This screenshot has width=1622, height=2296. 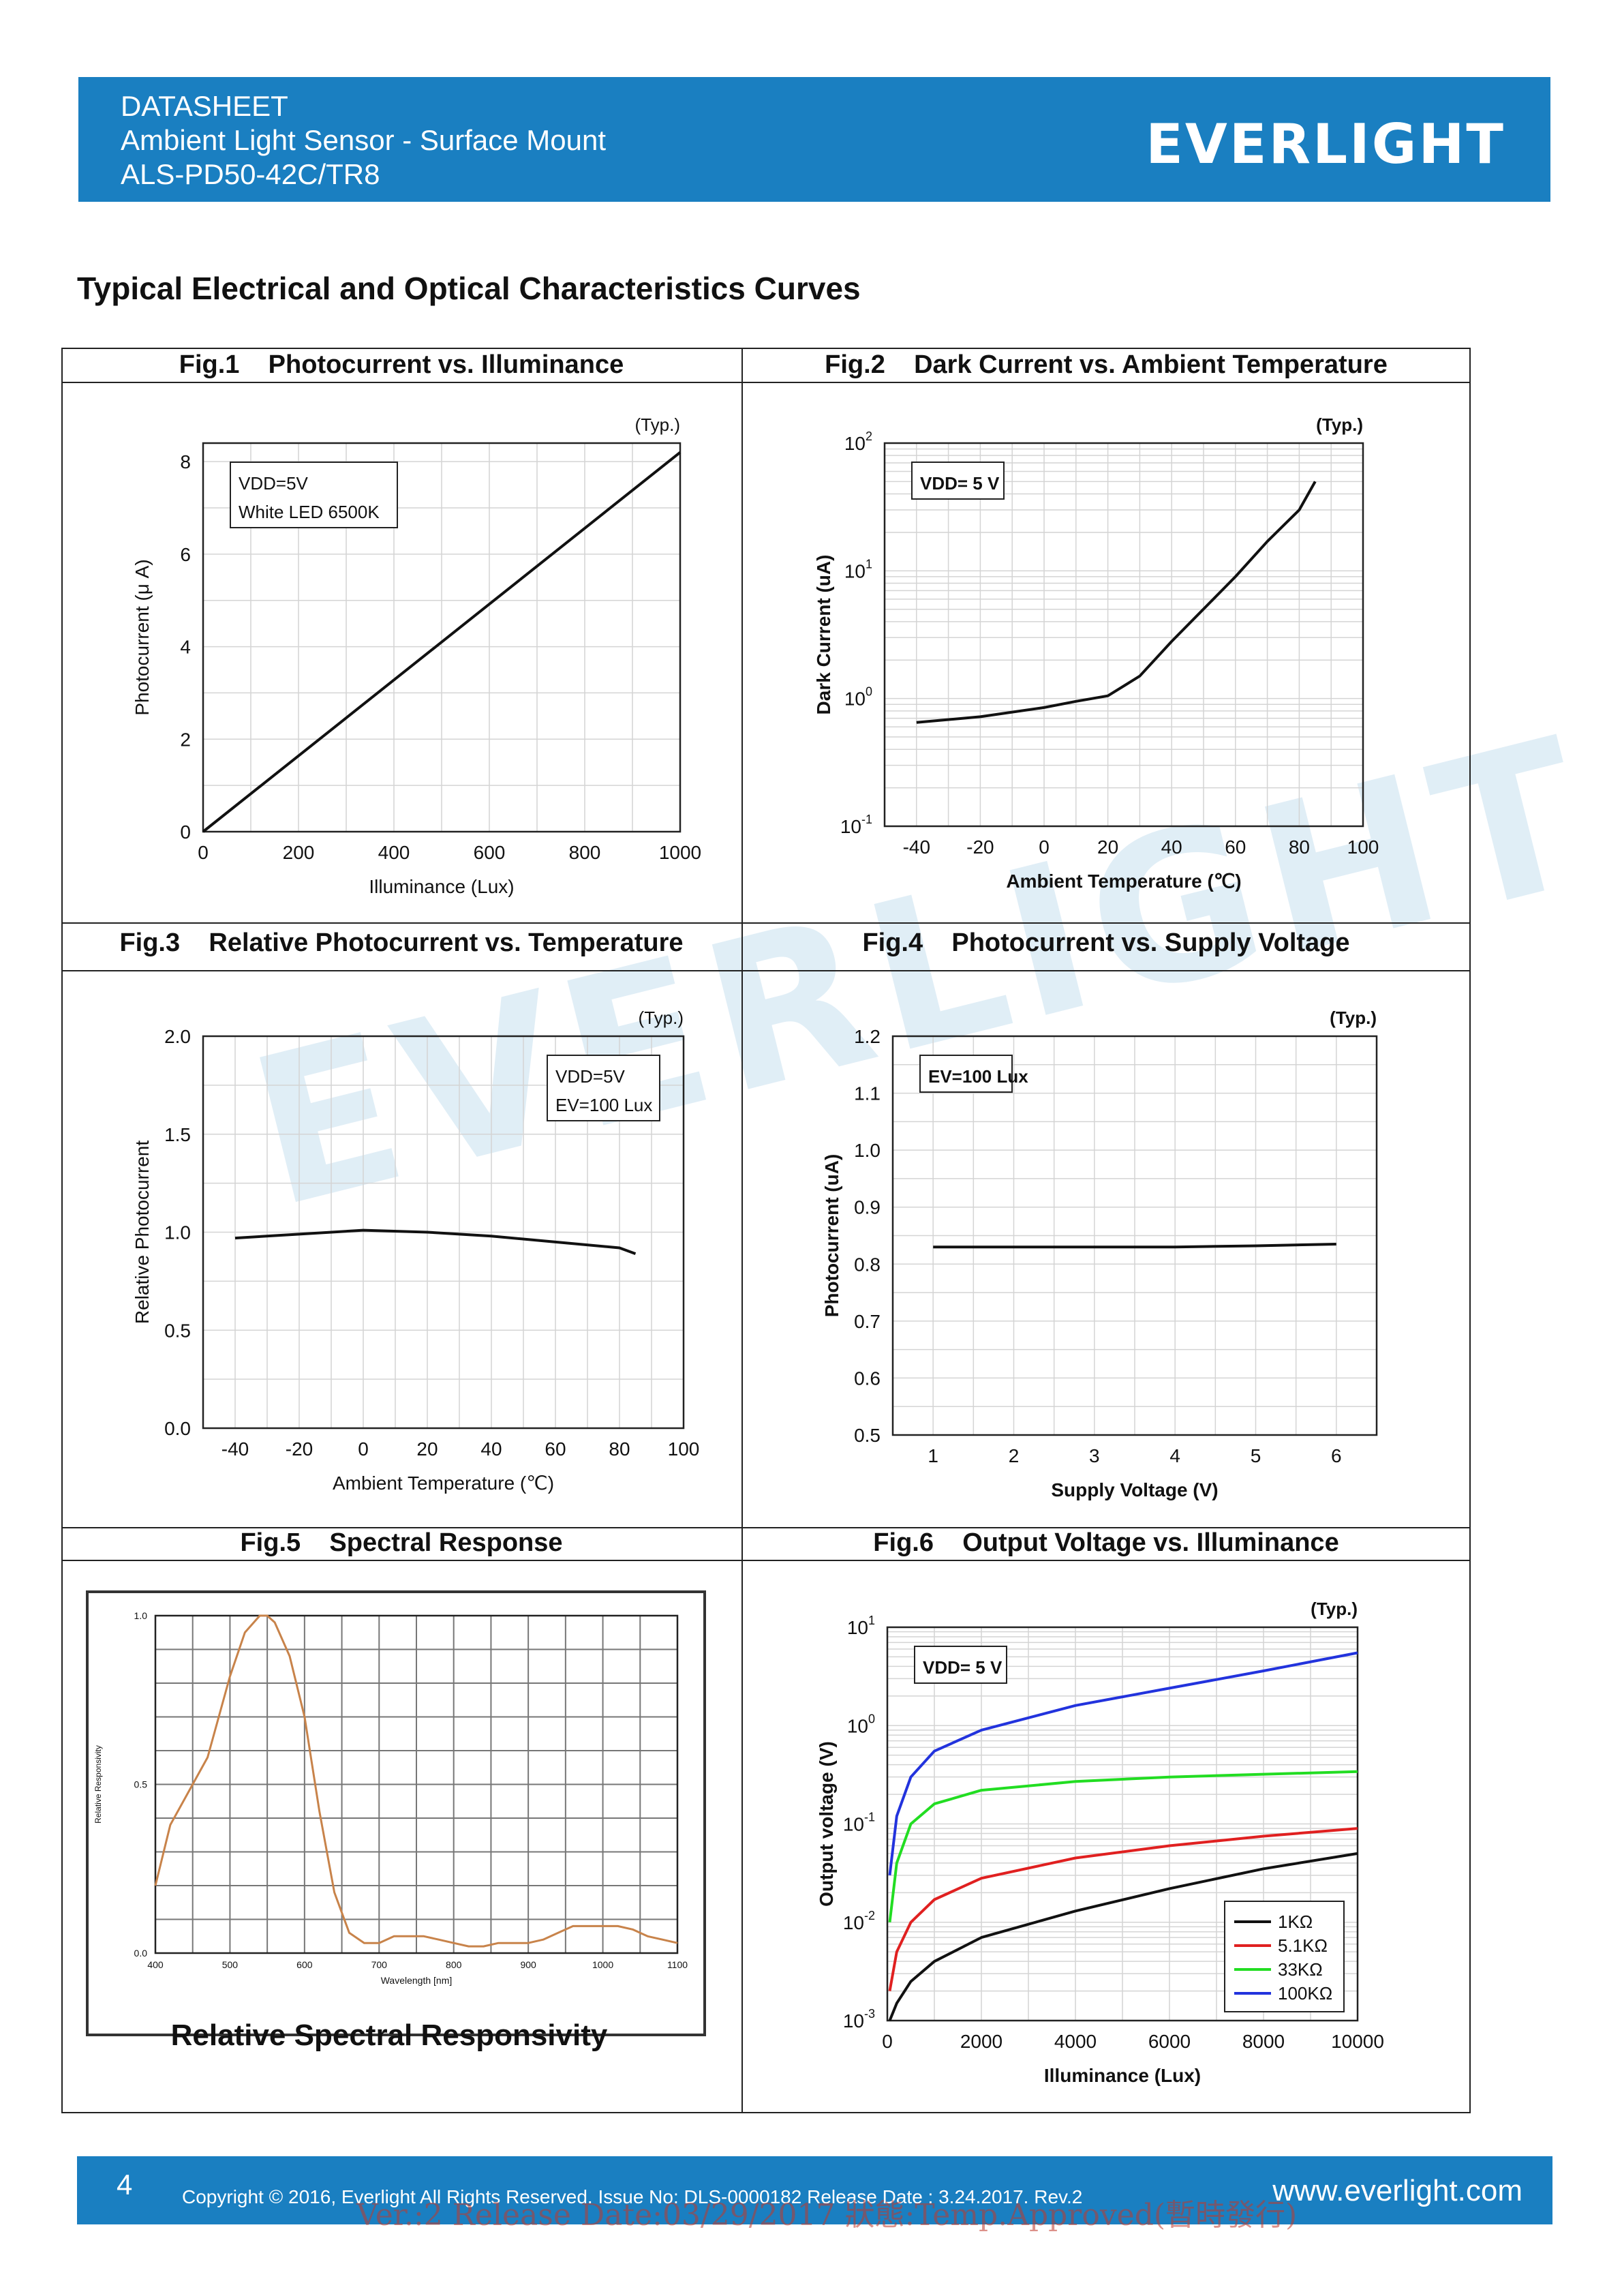 What do you see at coordinates (766, 2112) in the screenshot?
I see `table-border-bottom` at bounding box center [766, 2112].